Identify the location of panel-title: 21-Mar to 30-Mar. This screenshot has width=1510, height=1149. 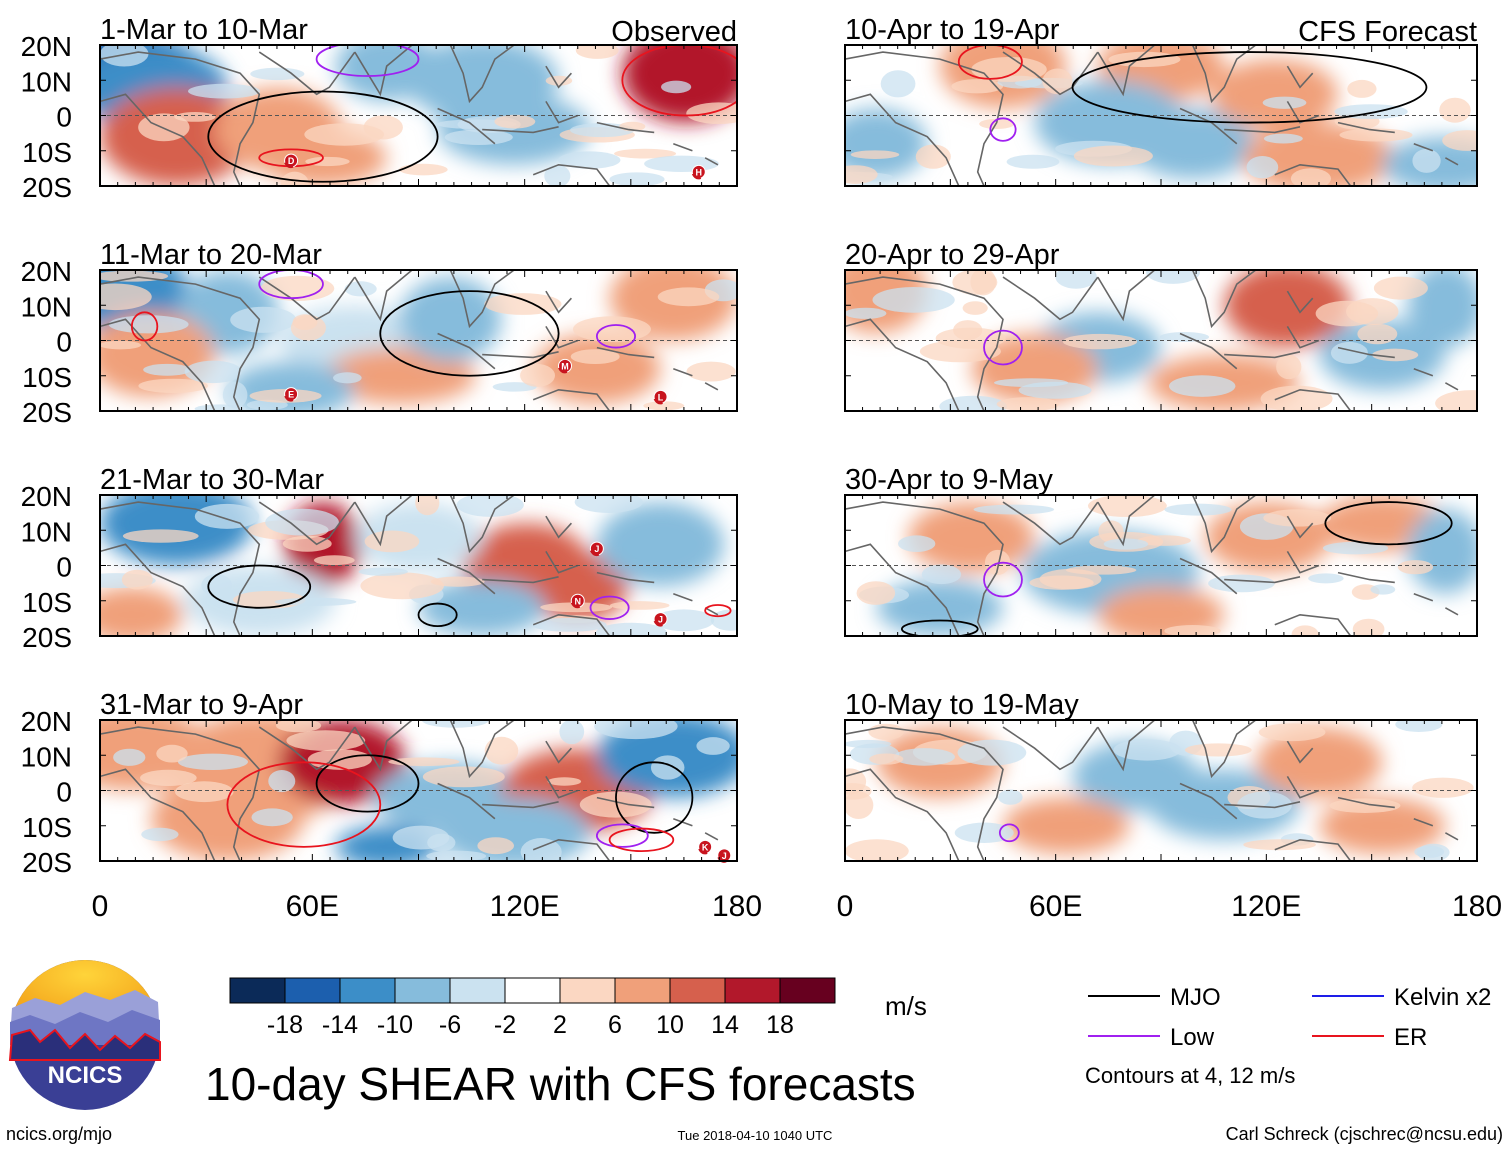
(212, 480).